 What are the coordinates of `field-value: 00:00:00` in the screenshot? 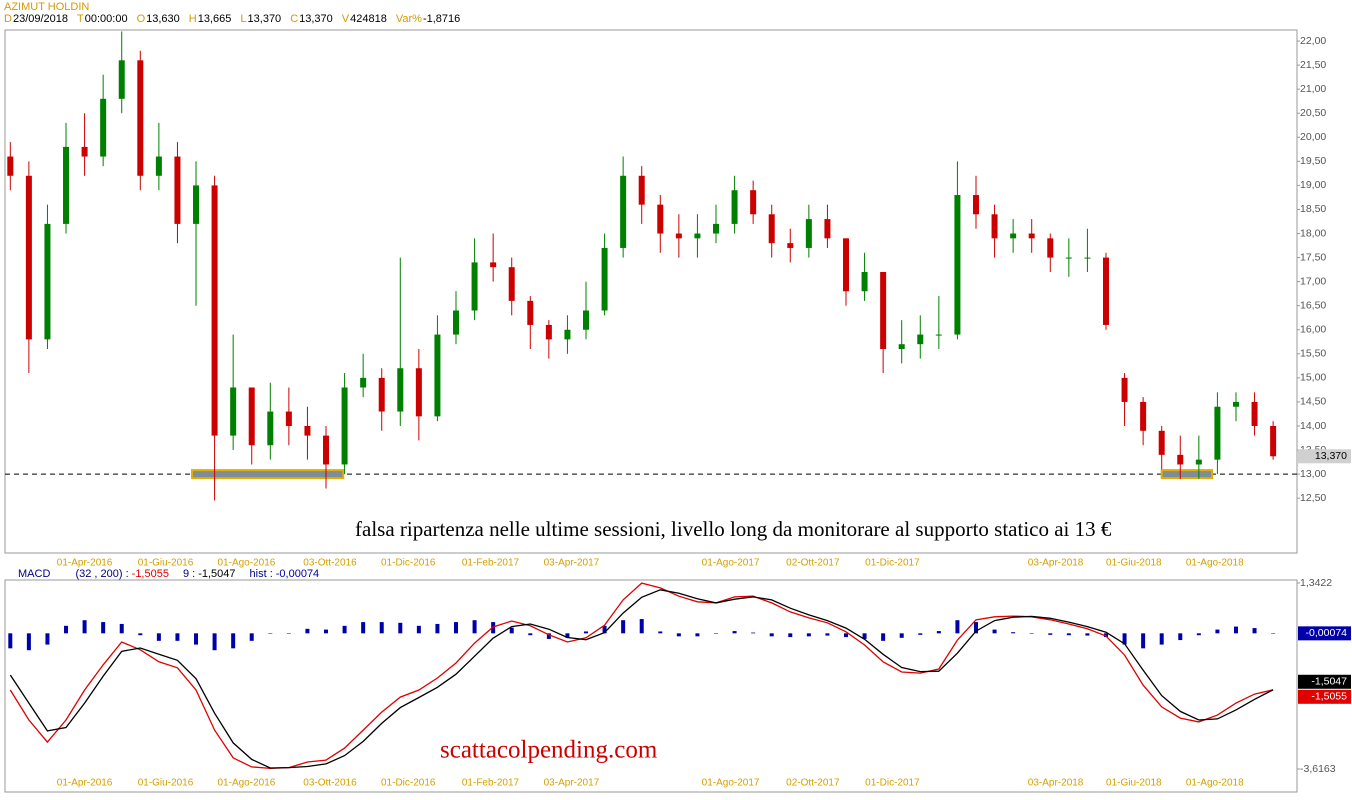 It's located at (106, 19).